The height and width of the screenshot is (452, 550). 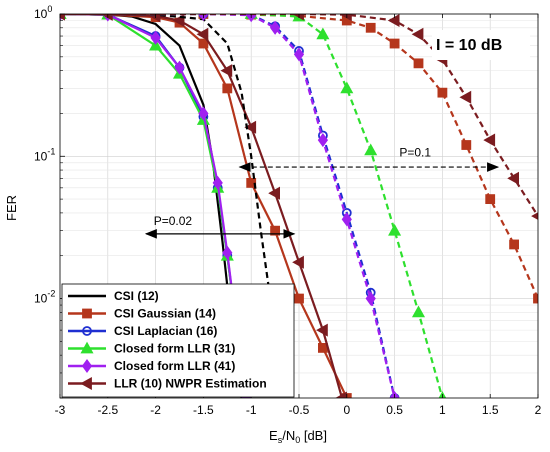 I want to click on x-tick-label: 0, so click(x=346, y=410).